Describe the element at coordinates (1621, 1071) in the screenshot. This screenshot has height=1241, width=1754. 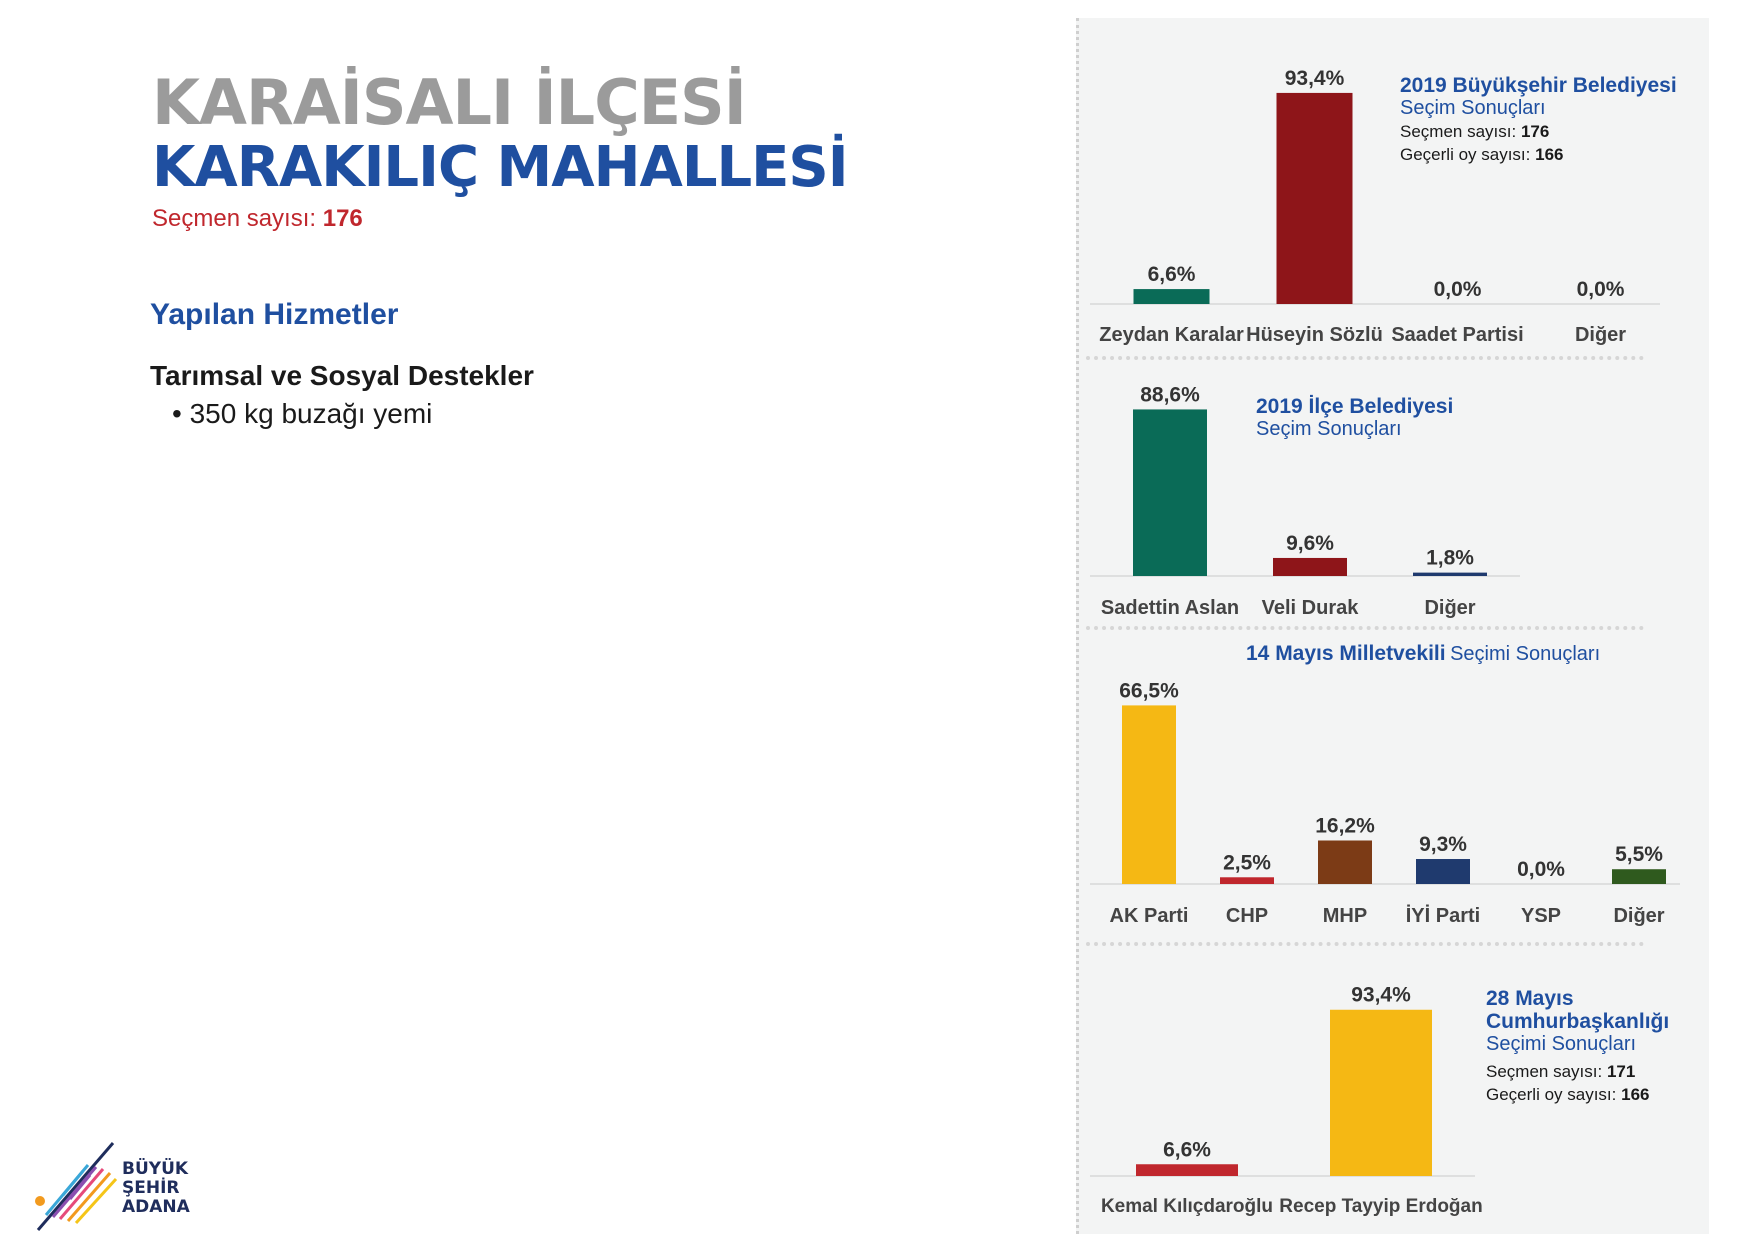
I see `voter-value: 171` at that location.